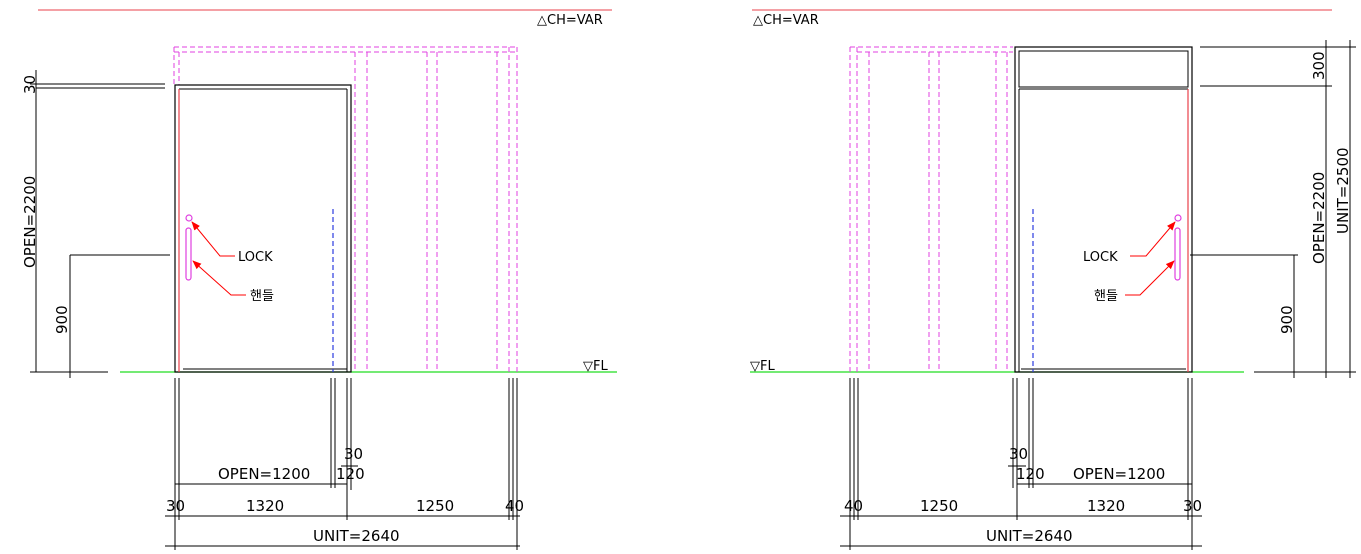 The height and width of the screenshot is (554, 1361). Describe the element at coordinates (30, 84) in the screenshot. I see `dim-top-gap: 30` at that location.